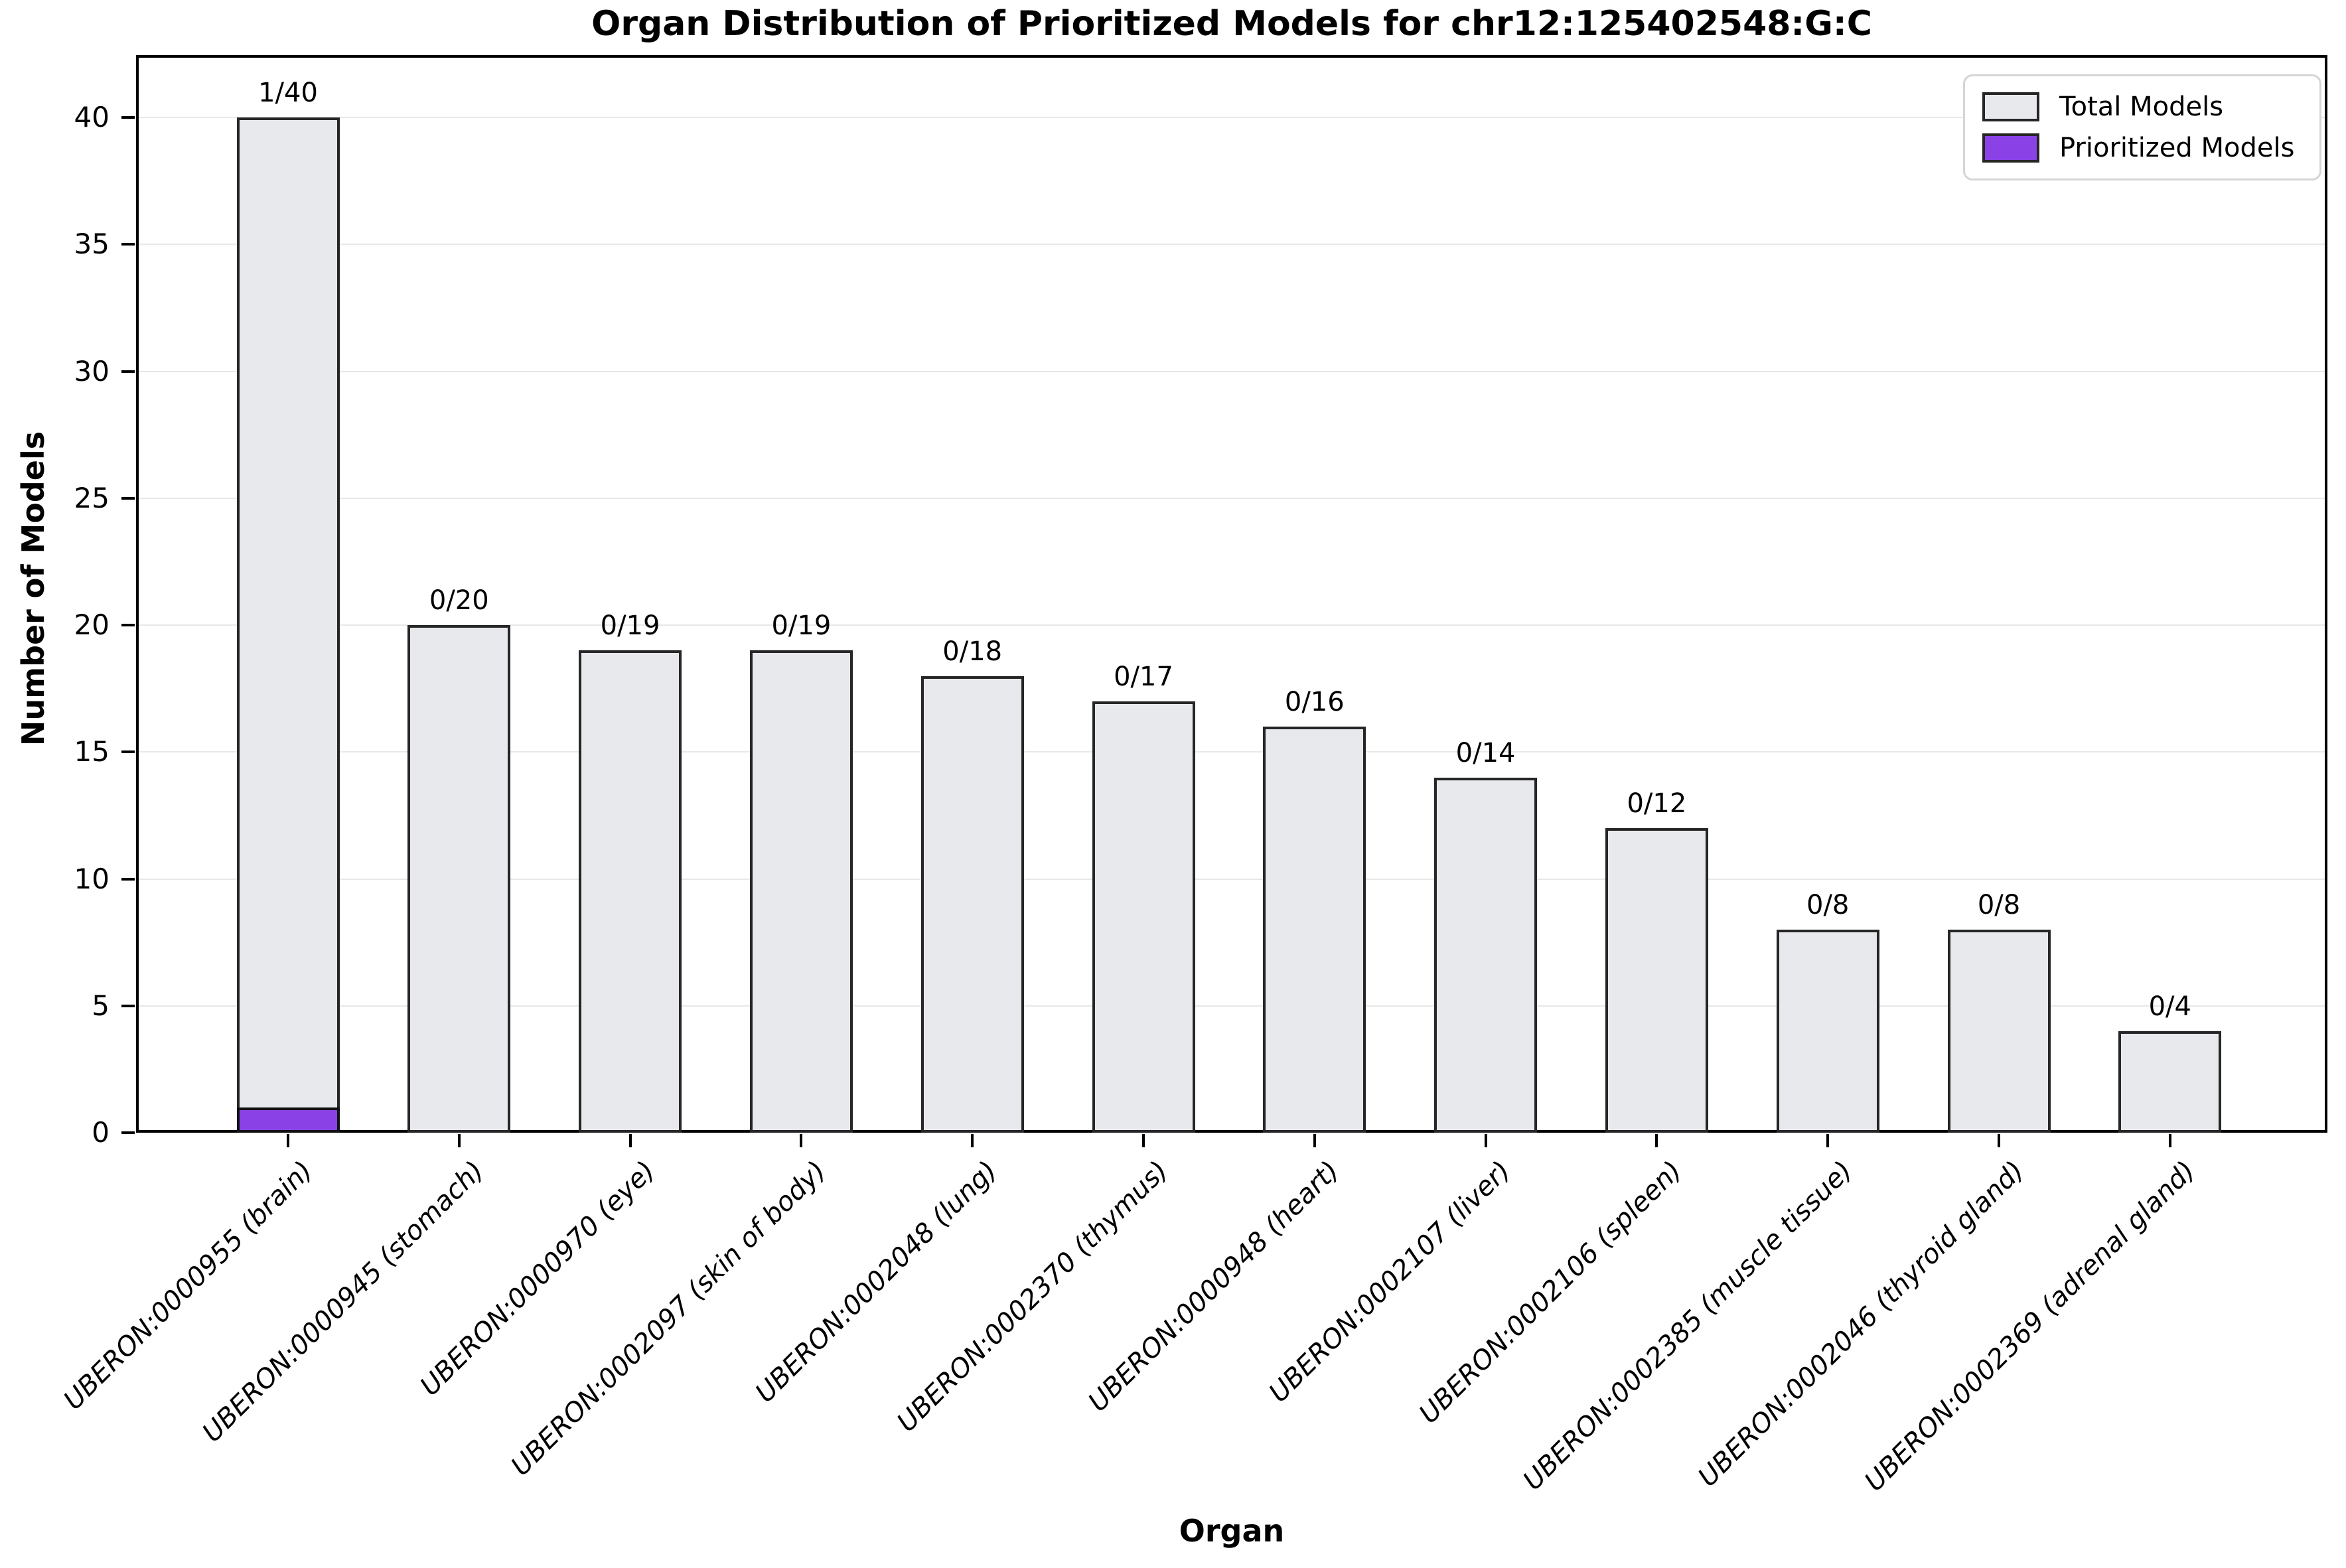 The width and height of the screenshot is (2346, 1568). Describe the element at coordinates (2141, 106) in the screenshot. I see `legend-label-total: Total Models` at that location.